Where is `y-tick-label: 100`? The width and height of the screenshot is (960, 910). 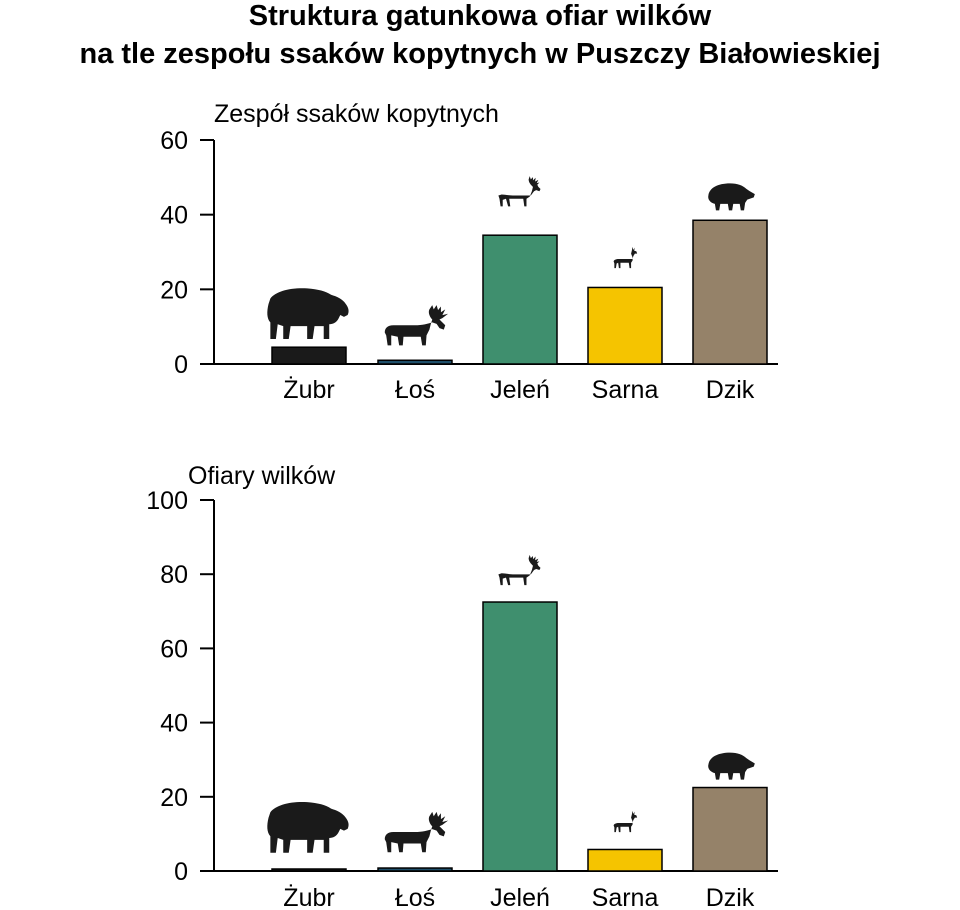
y-tick-label: 100 is located at coordinates (167, 501).